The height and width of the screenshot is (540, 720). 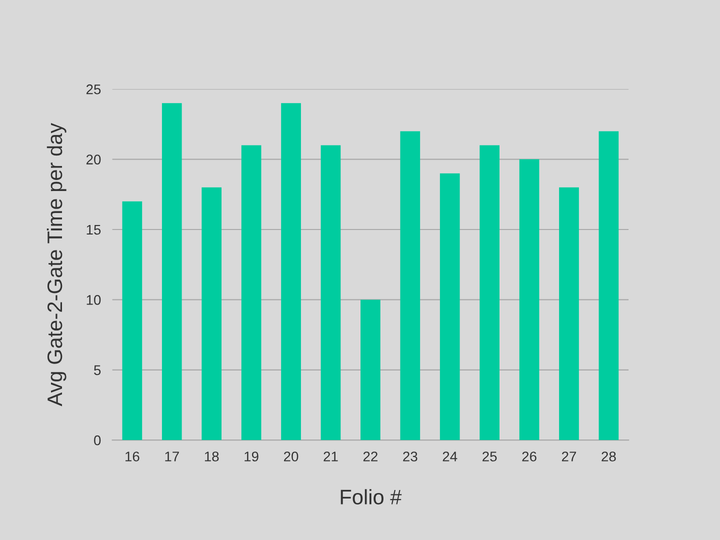 I want to click on y-axis-title: Avg Gate-2-Gate Time per day, so click(x=56, y=264).